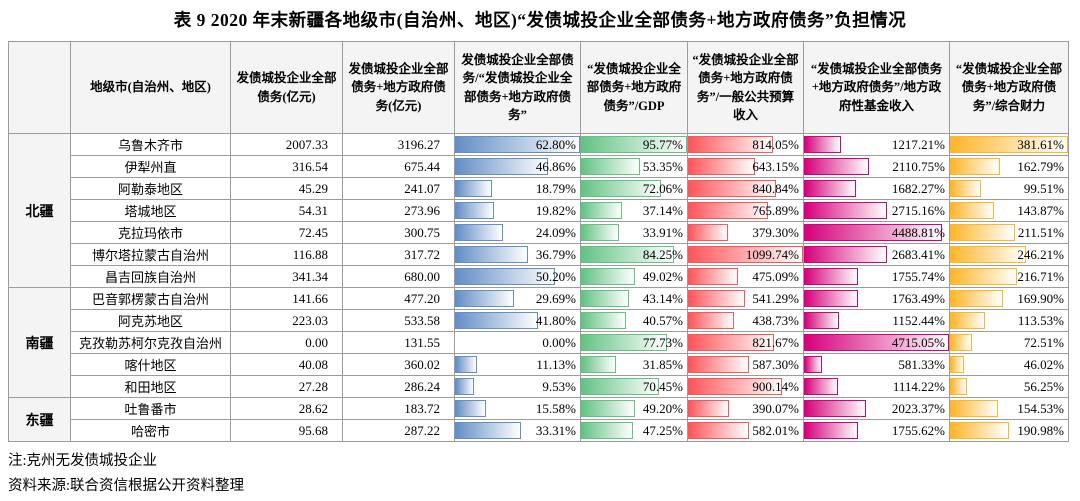 The height and width of the screenshot is (501, 1080). I want to click on bar-value: 41.80%, so click(555, 320).